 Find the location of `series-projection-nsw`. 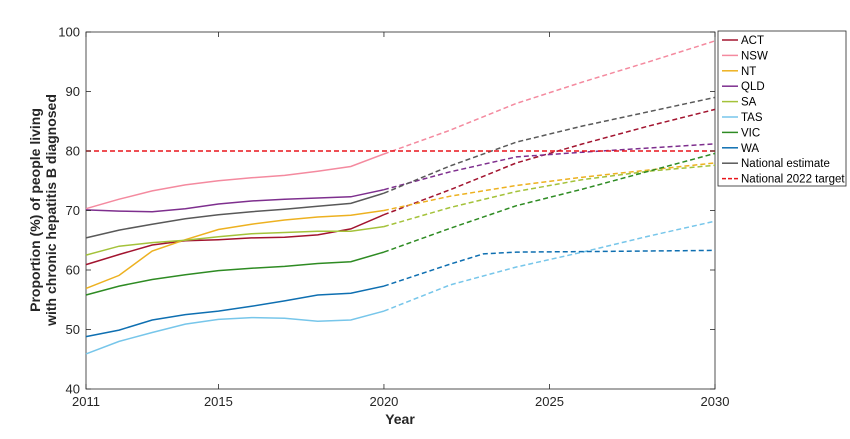

series-projection-nsw is located at coordinates (549, 97).